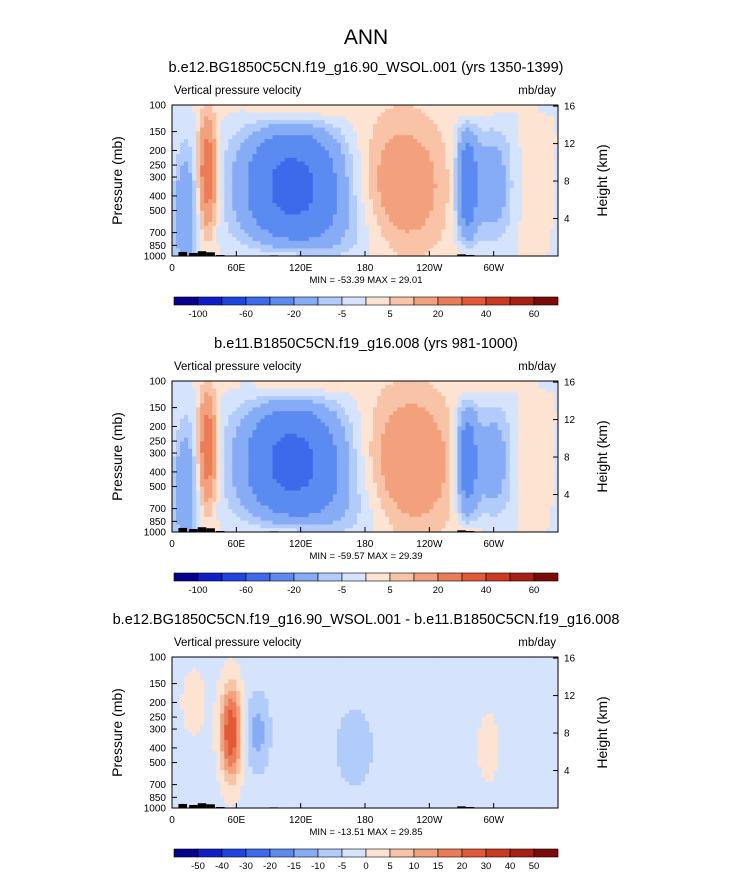 This screenshot has height=872, width=733. Describe the element at coordinates (183, 253) in the screenshot. I see `terrain-block` at that location.